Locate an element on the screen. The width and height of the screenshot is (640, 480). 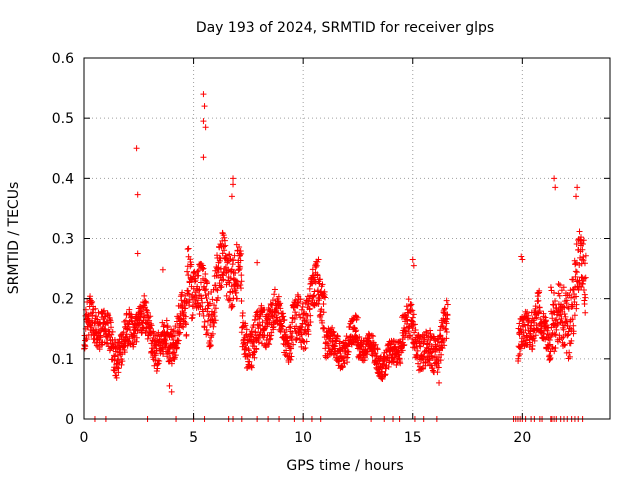
y-tick-label: 0.1 is located at coordinates (63, 360).